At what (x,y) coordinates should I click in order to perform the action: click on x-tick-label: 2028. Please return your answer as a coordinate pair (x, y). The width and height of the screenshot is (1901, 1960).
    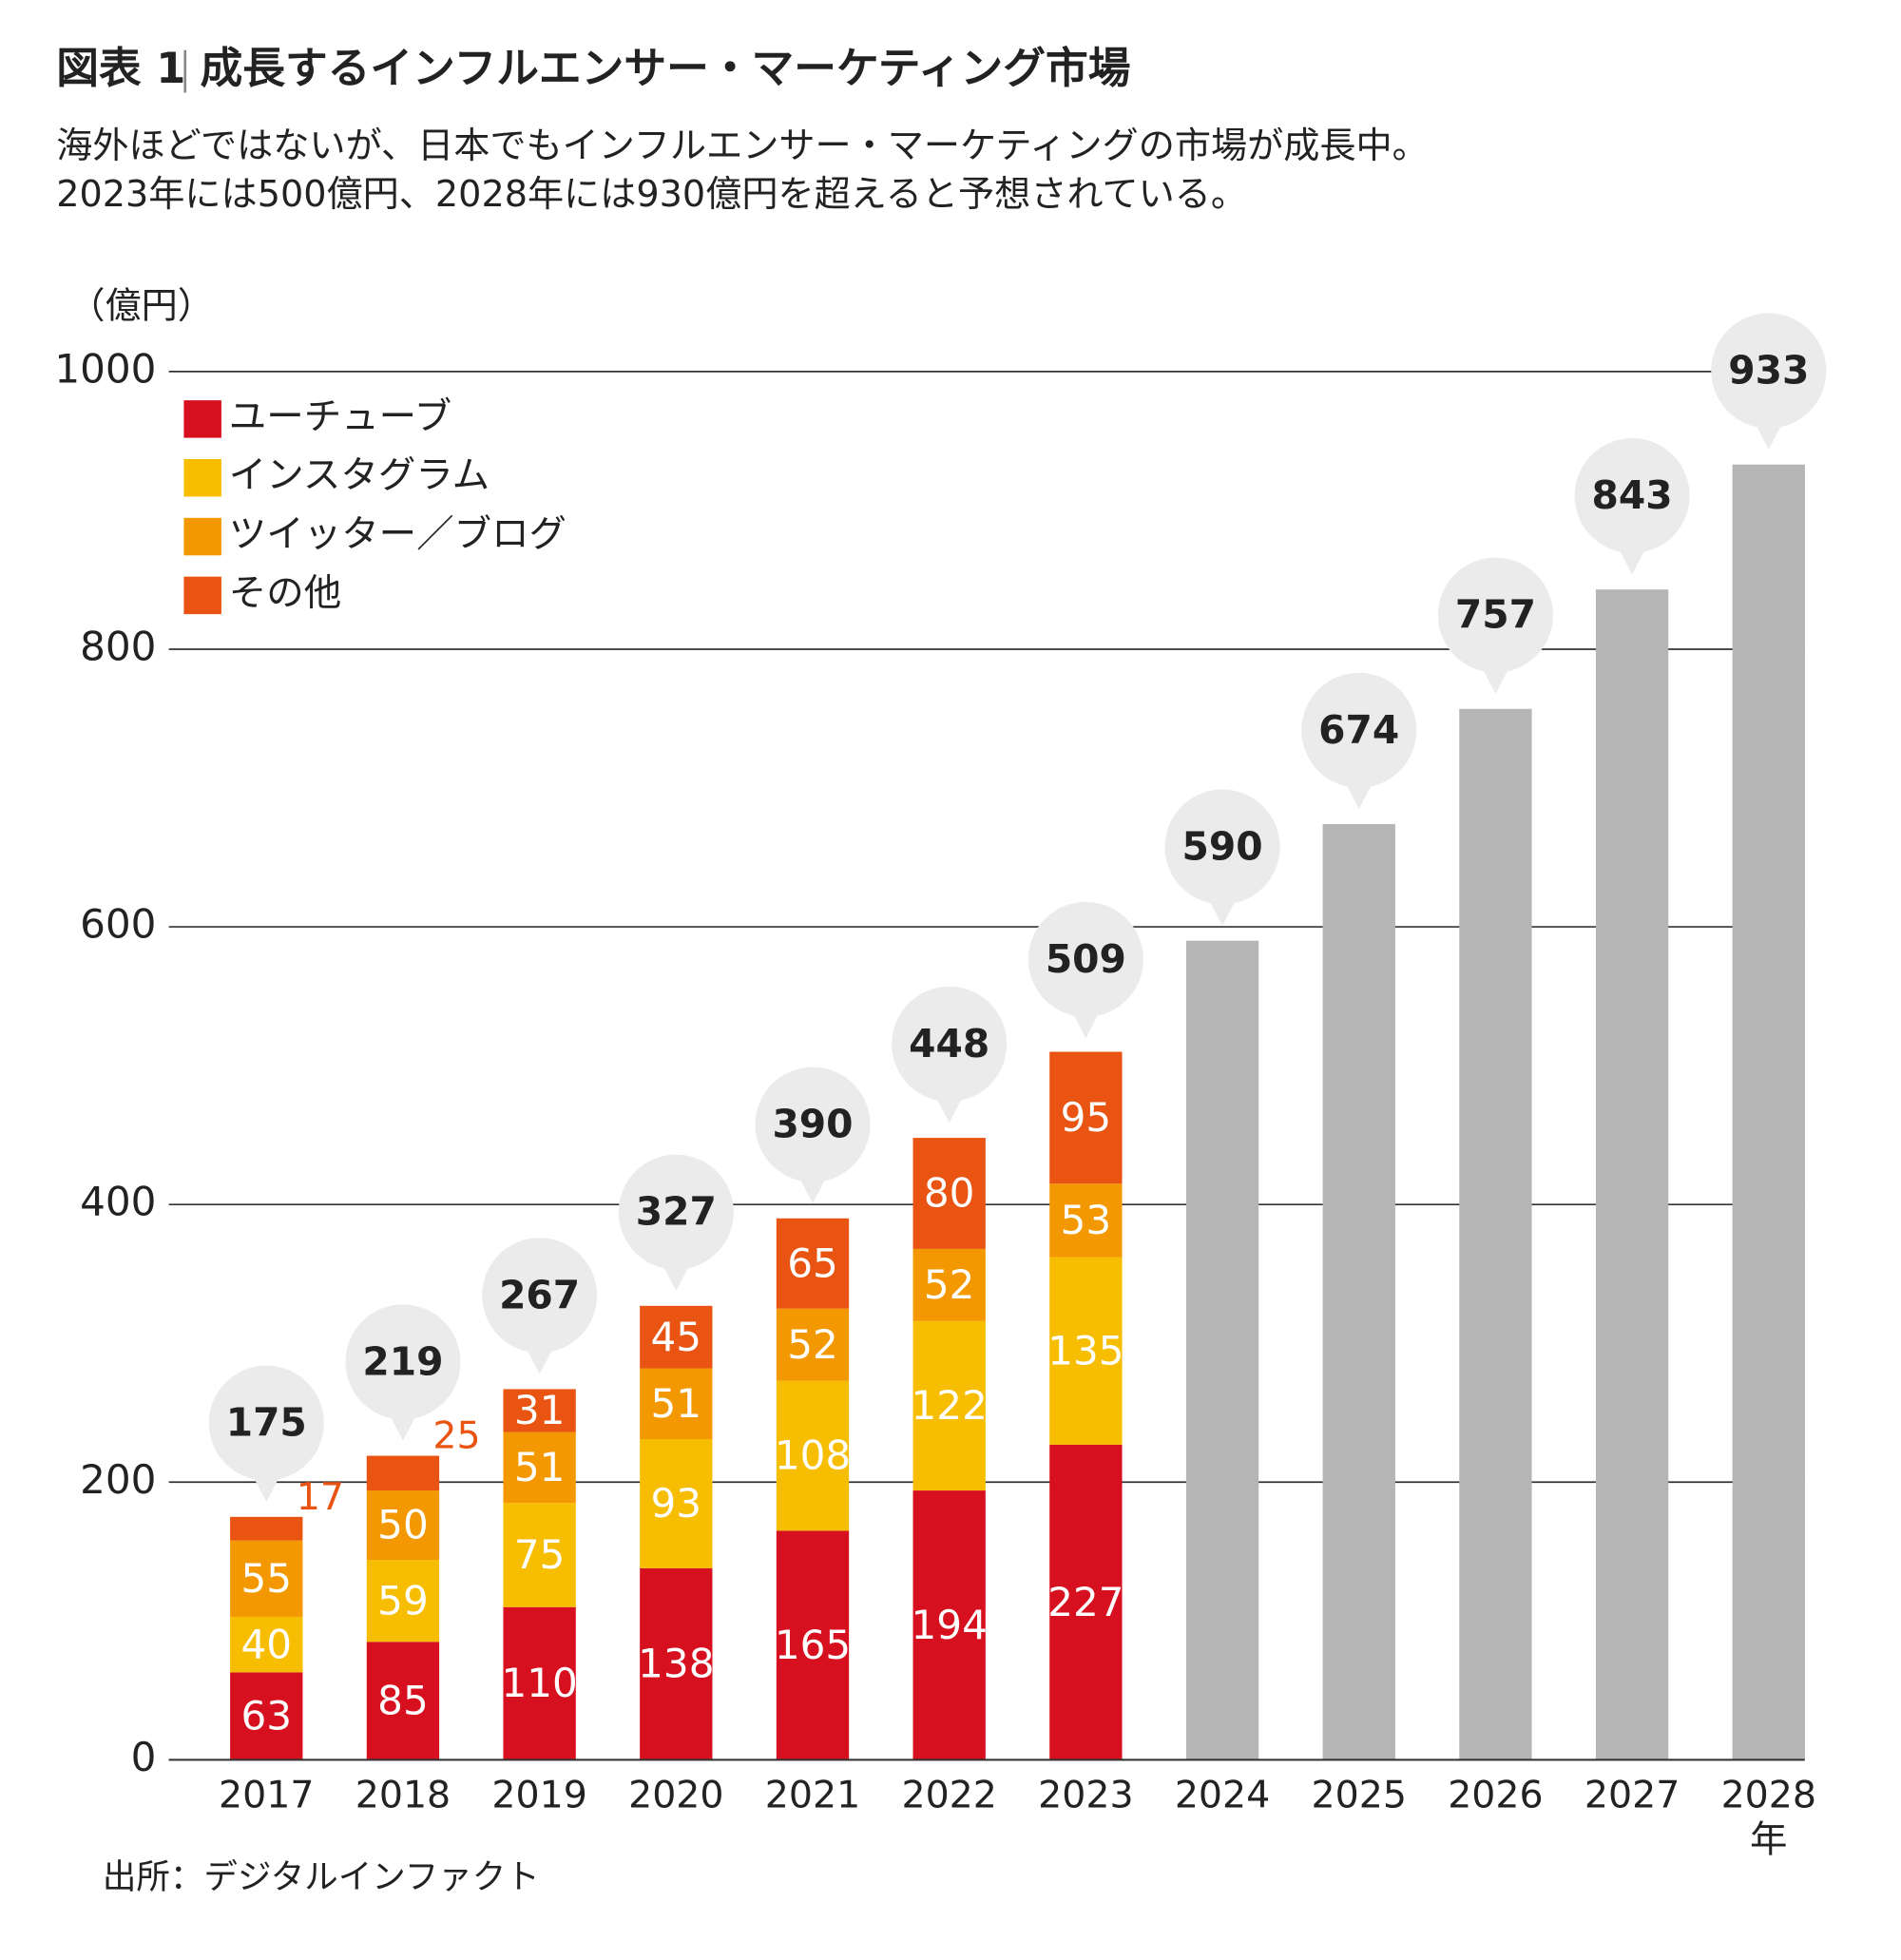
    Looking at the image, I should click on (1768, 1795).